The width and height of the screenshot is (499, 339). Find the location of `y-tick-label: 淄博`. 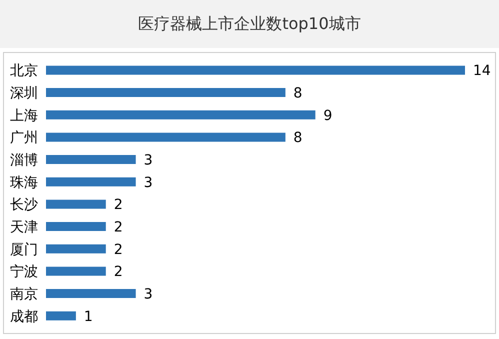

y-tick-label: 淄博 is located at coordinates (24, 160).